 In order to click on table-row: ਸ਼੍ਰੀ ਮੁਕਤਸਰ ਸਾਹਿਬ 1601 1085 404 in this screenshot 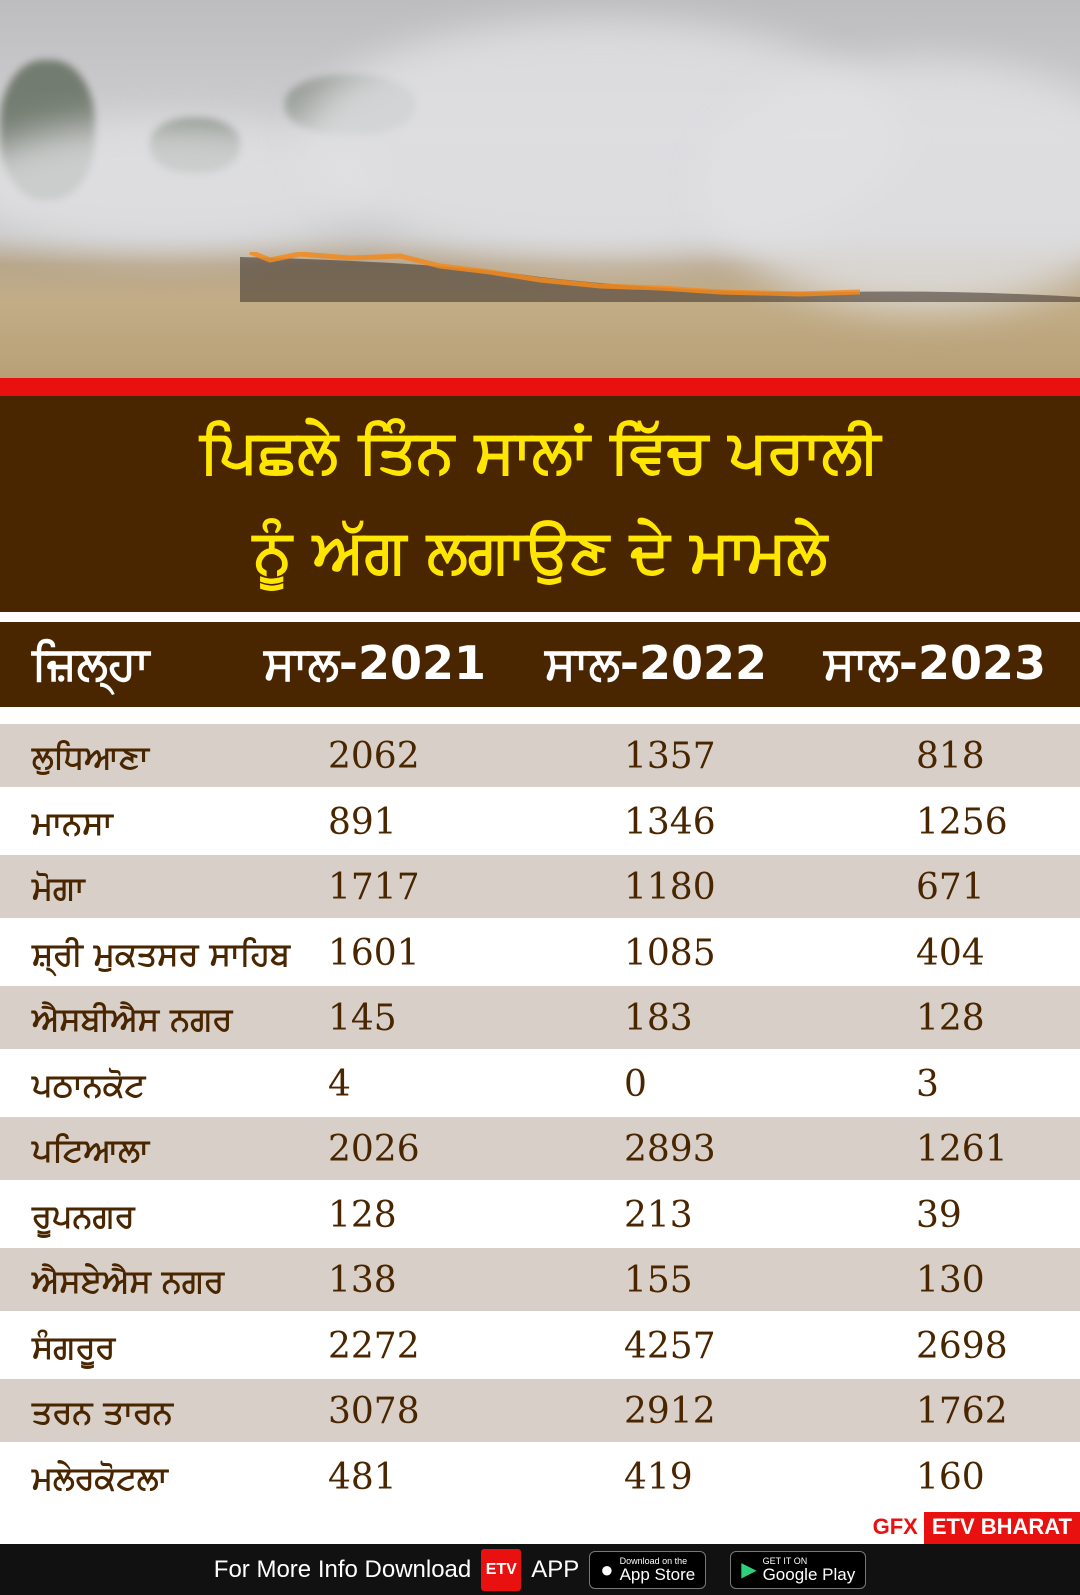, I will do `click(540, 953)`.